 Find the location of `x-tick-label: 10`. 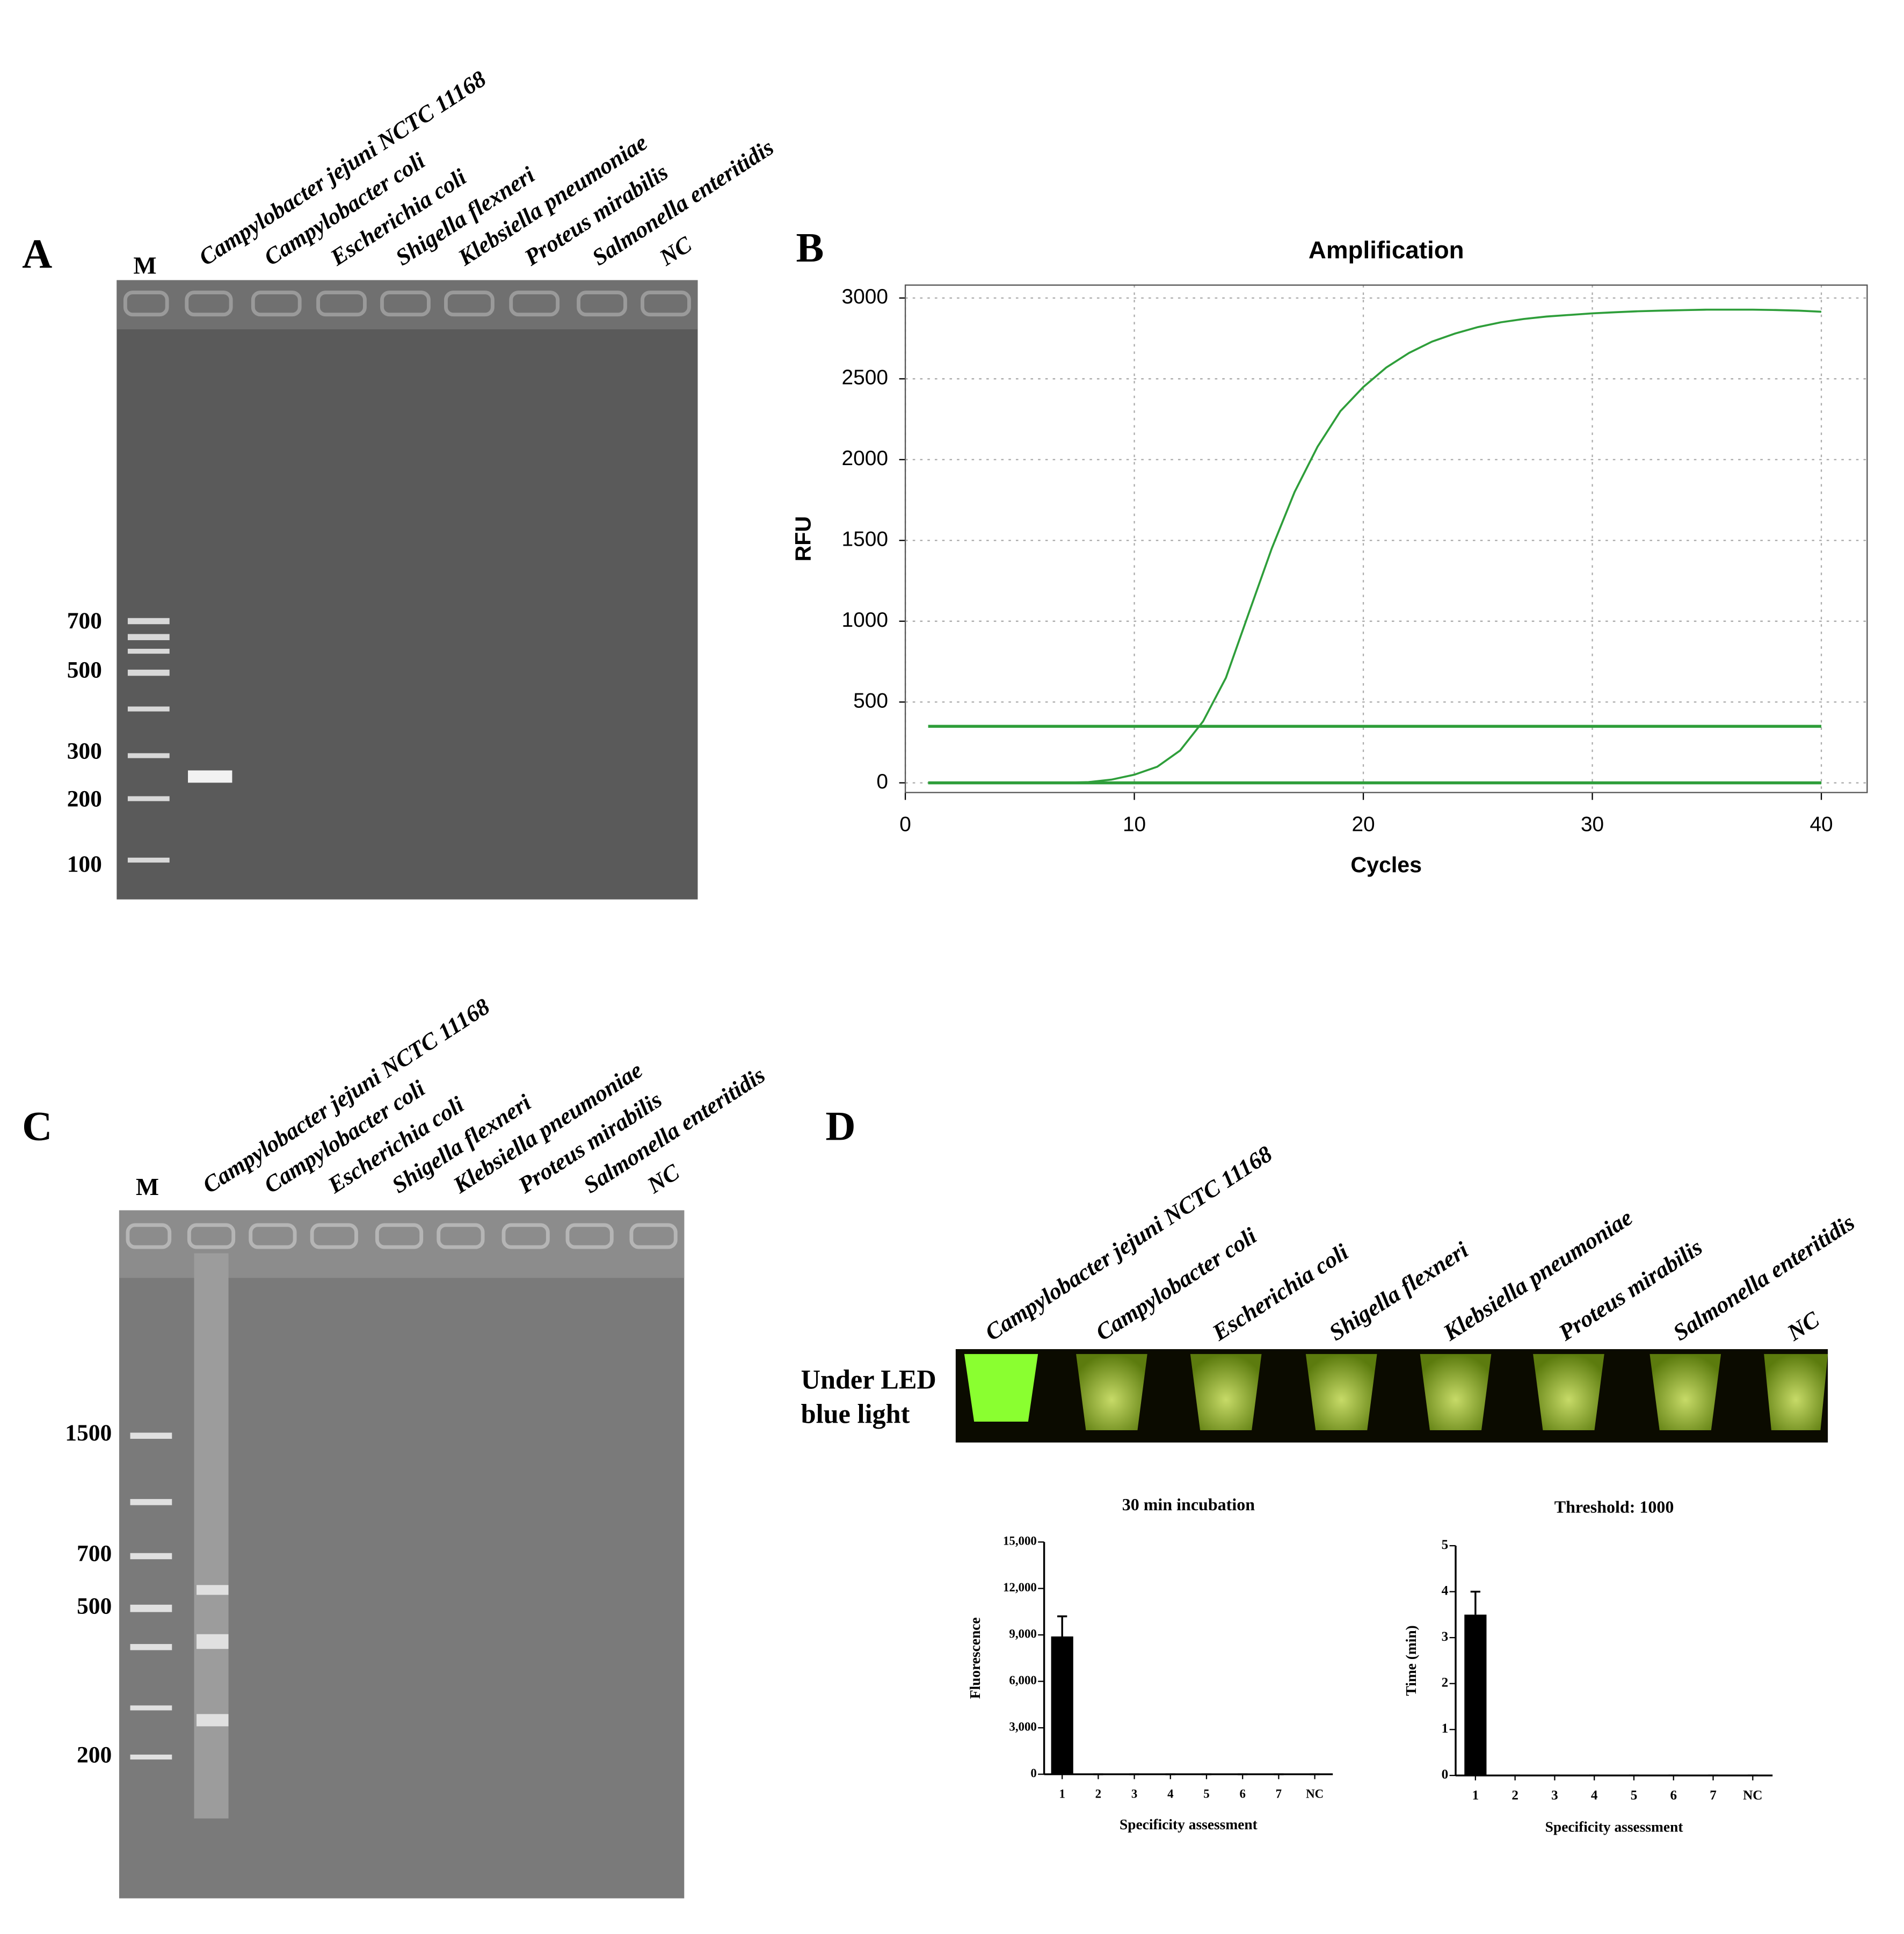

x-tick-label: 10 is located at coordinates (1134, 825).